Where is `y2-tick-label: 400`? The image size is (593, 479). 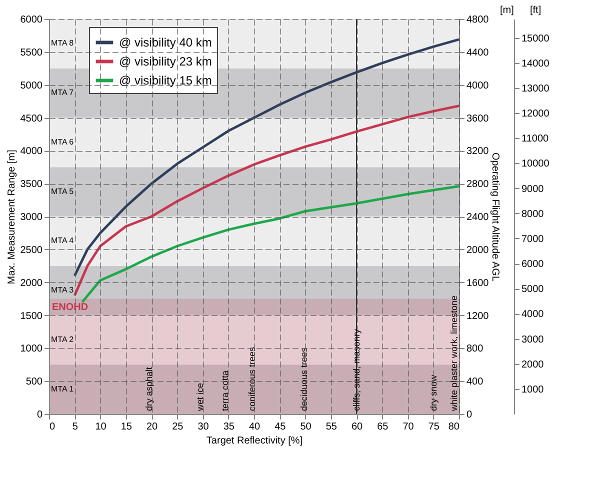
y2-tick-label: 400 is located at coordinates (475, 382).